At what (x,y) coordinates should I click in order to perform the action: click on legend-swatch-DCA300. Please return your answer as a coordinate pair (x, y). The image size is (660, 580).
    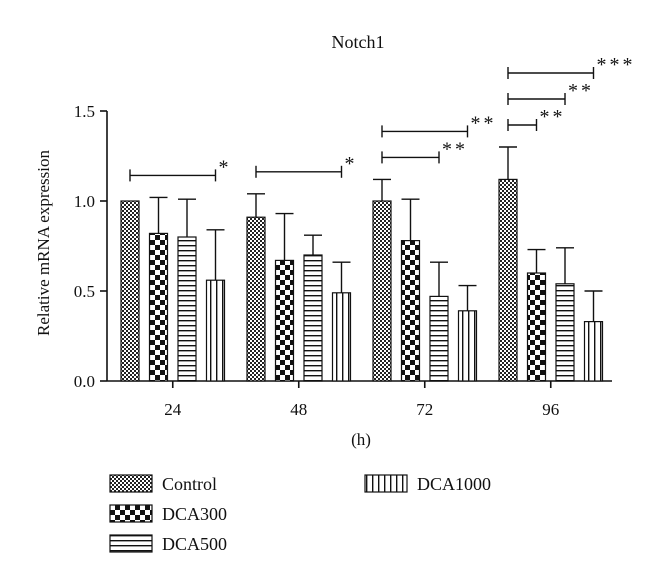
    Looking at the image, I should click on (131, 513).